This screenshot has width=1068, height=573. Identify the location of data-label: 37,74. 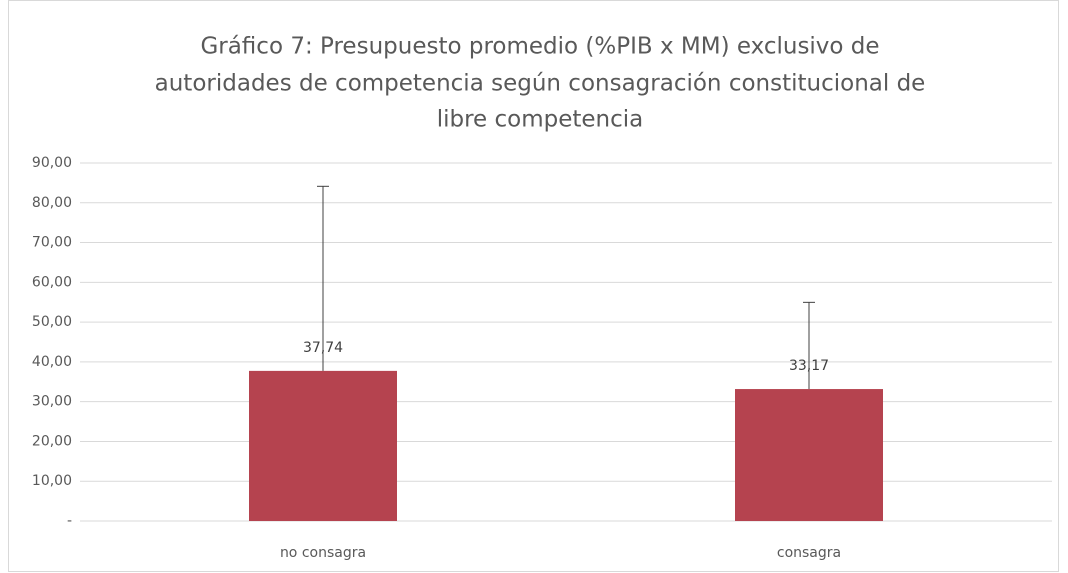
(323, 348).